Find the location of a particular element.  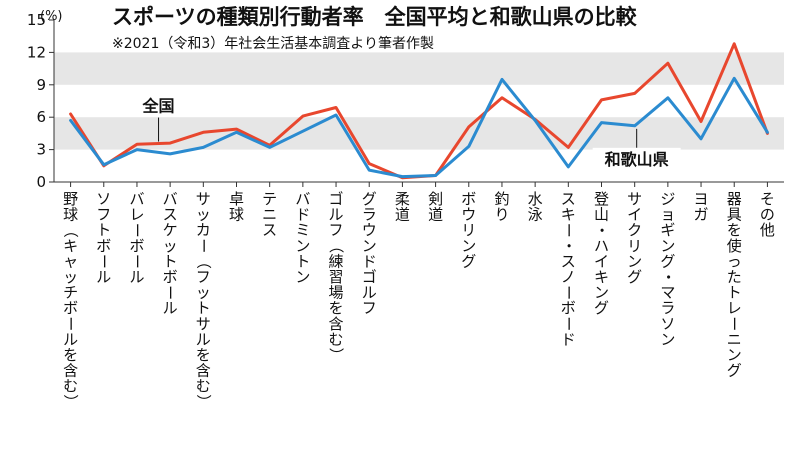

x-tick-glyph: ソ is located at coordinates (667, 324).